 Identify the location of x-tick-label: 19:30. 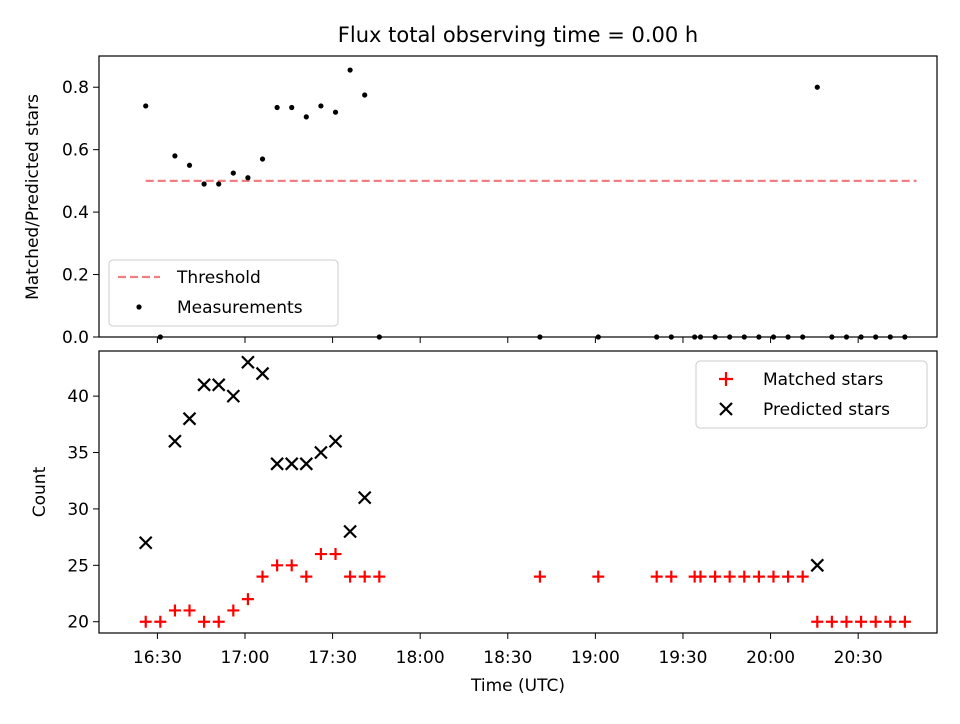
(682, 658).